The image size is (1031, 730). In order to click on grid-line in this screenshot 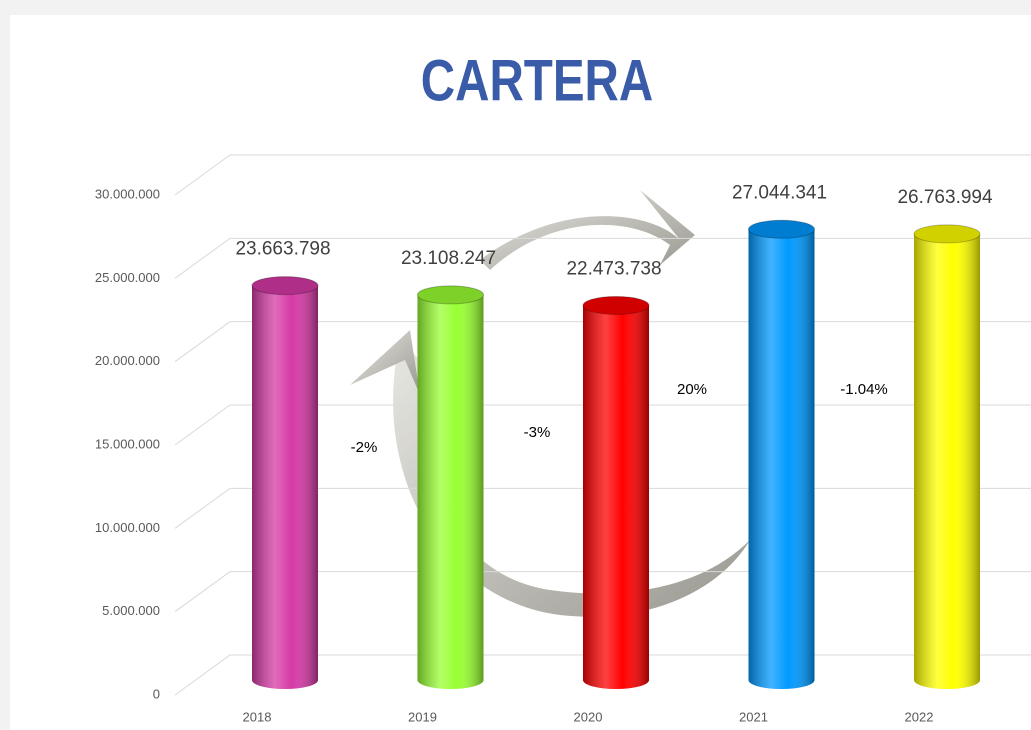, I will do `click(602, 175)`.